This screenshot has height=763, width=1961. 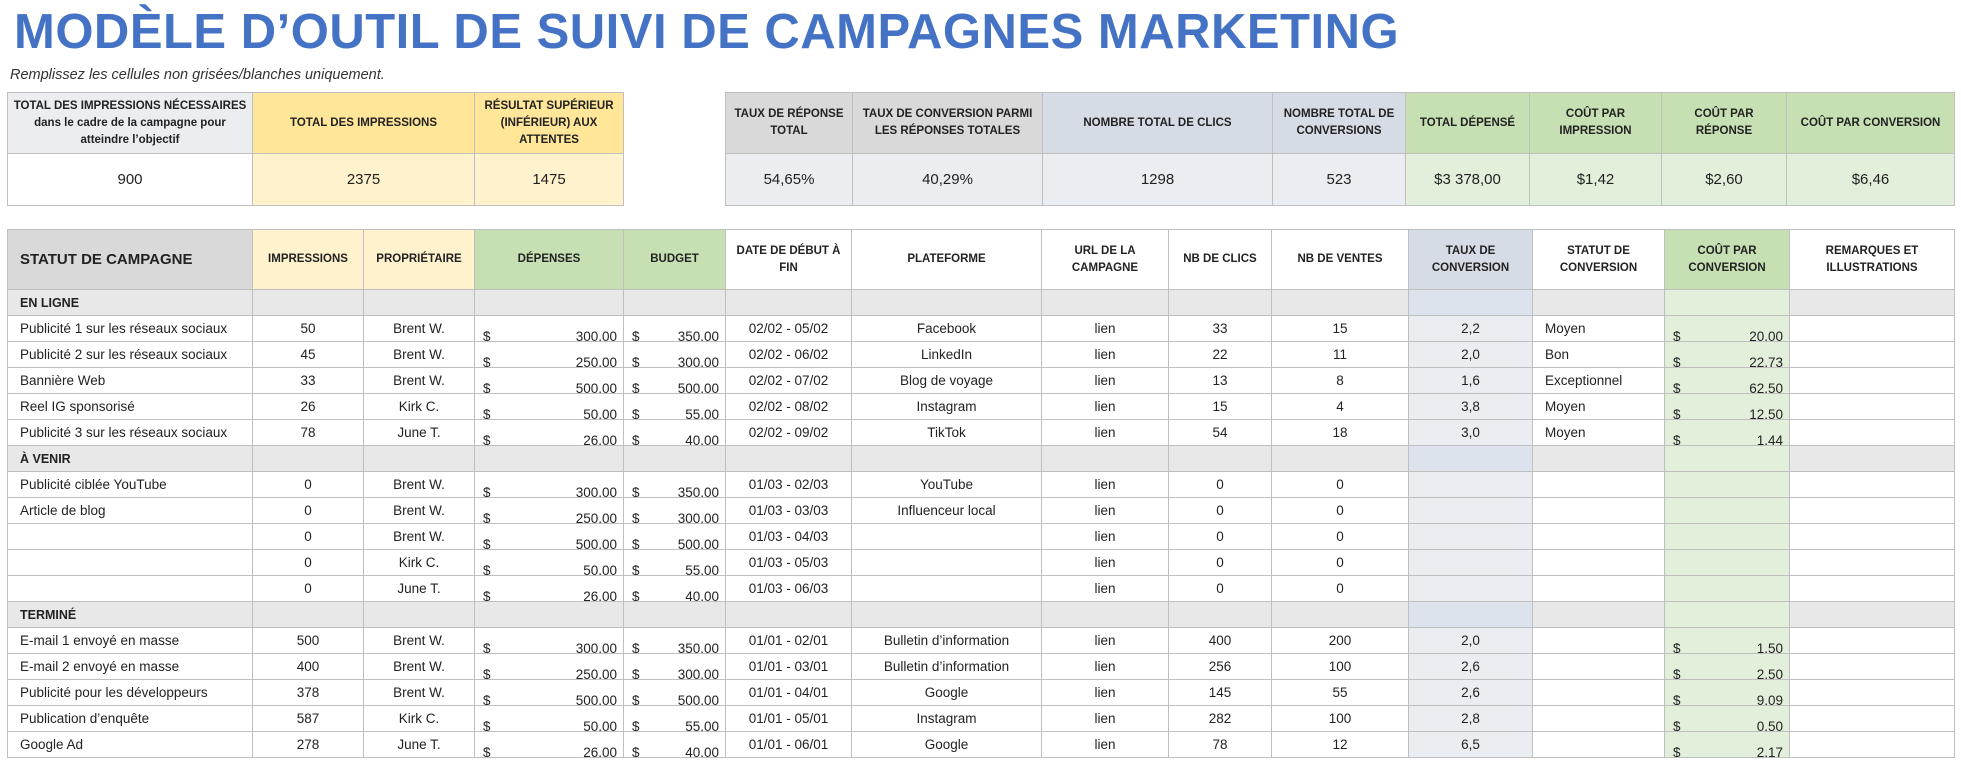 What do you see at coordinates (130, 510) in the screenshot?
I see `campaign-name-cell: Article de blog` at bounding box center [130, 510].